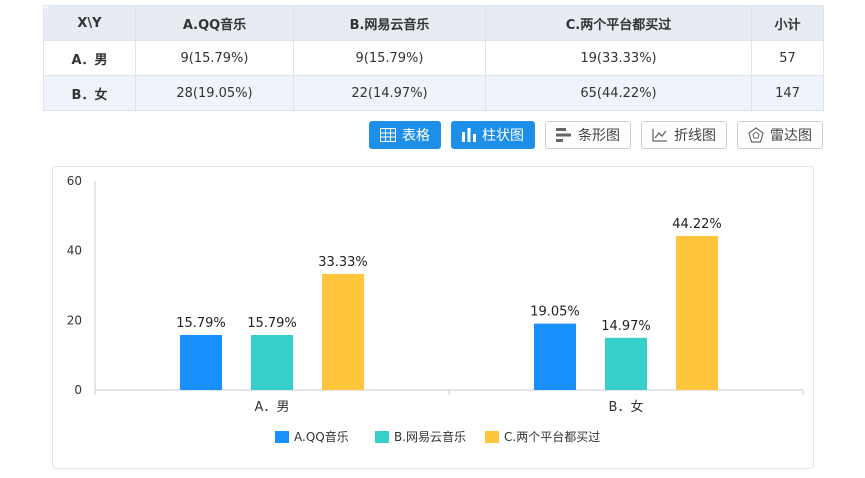  I want to click on line-chart-view-label: 折线图, so click(695, 136).